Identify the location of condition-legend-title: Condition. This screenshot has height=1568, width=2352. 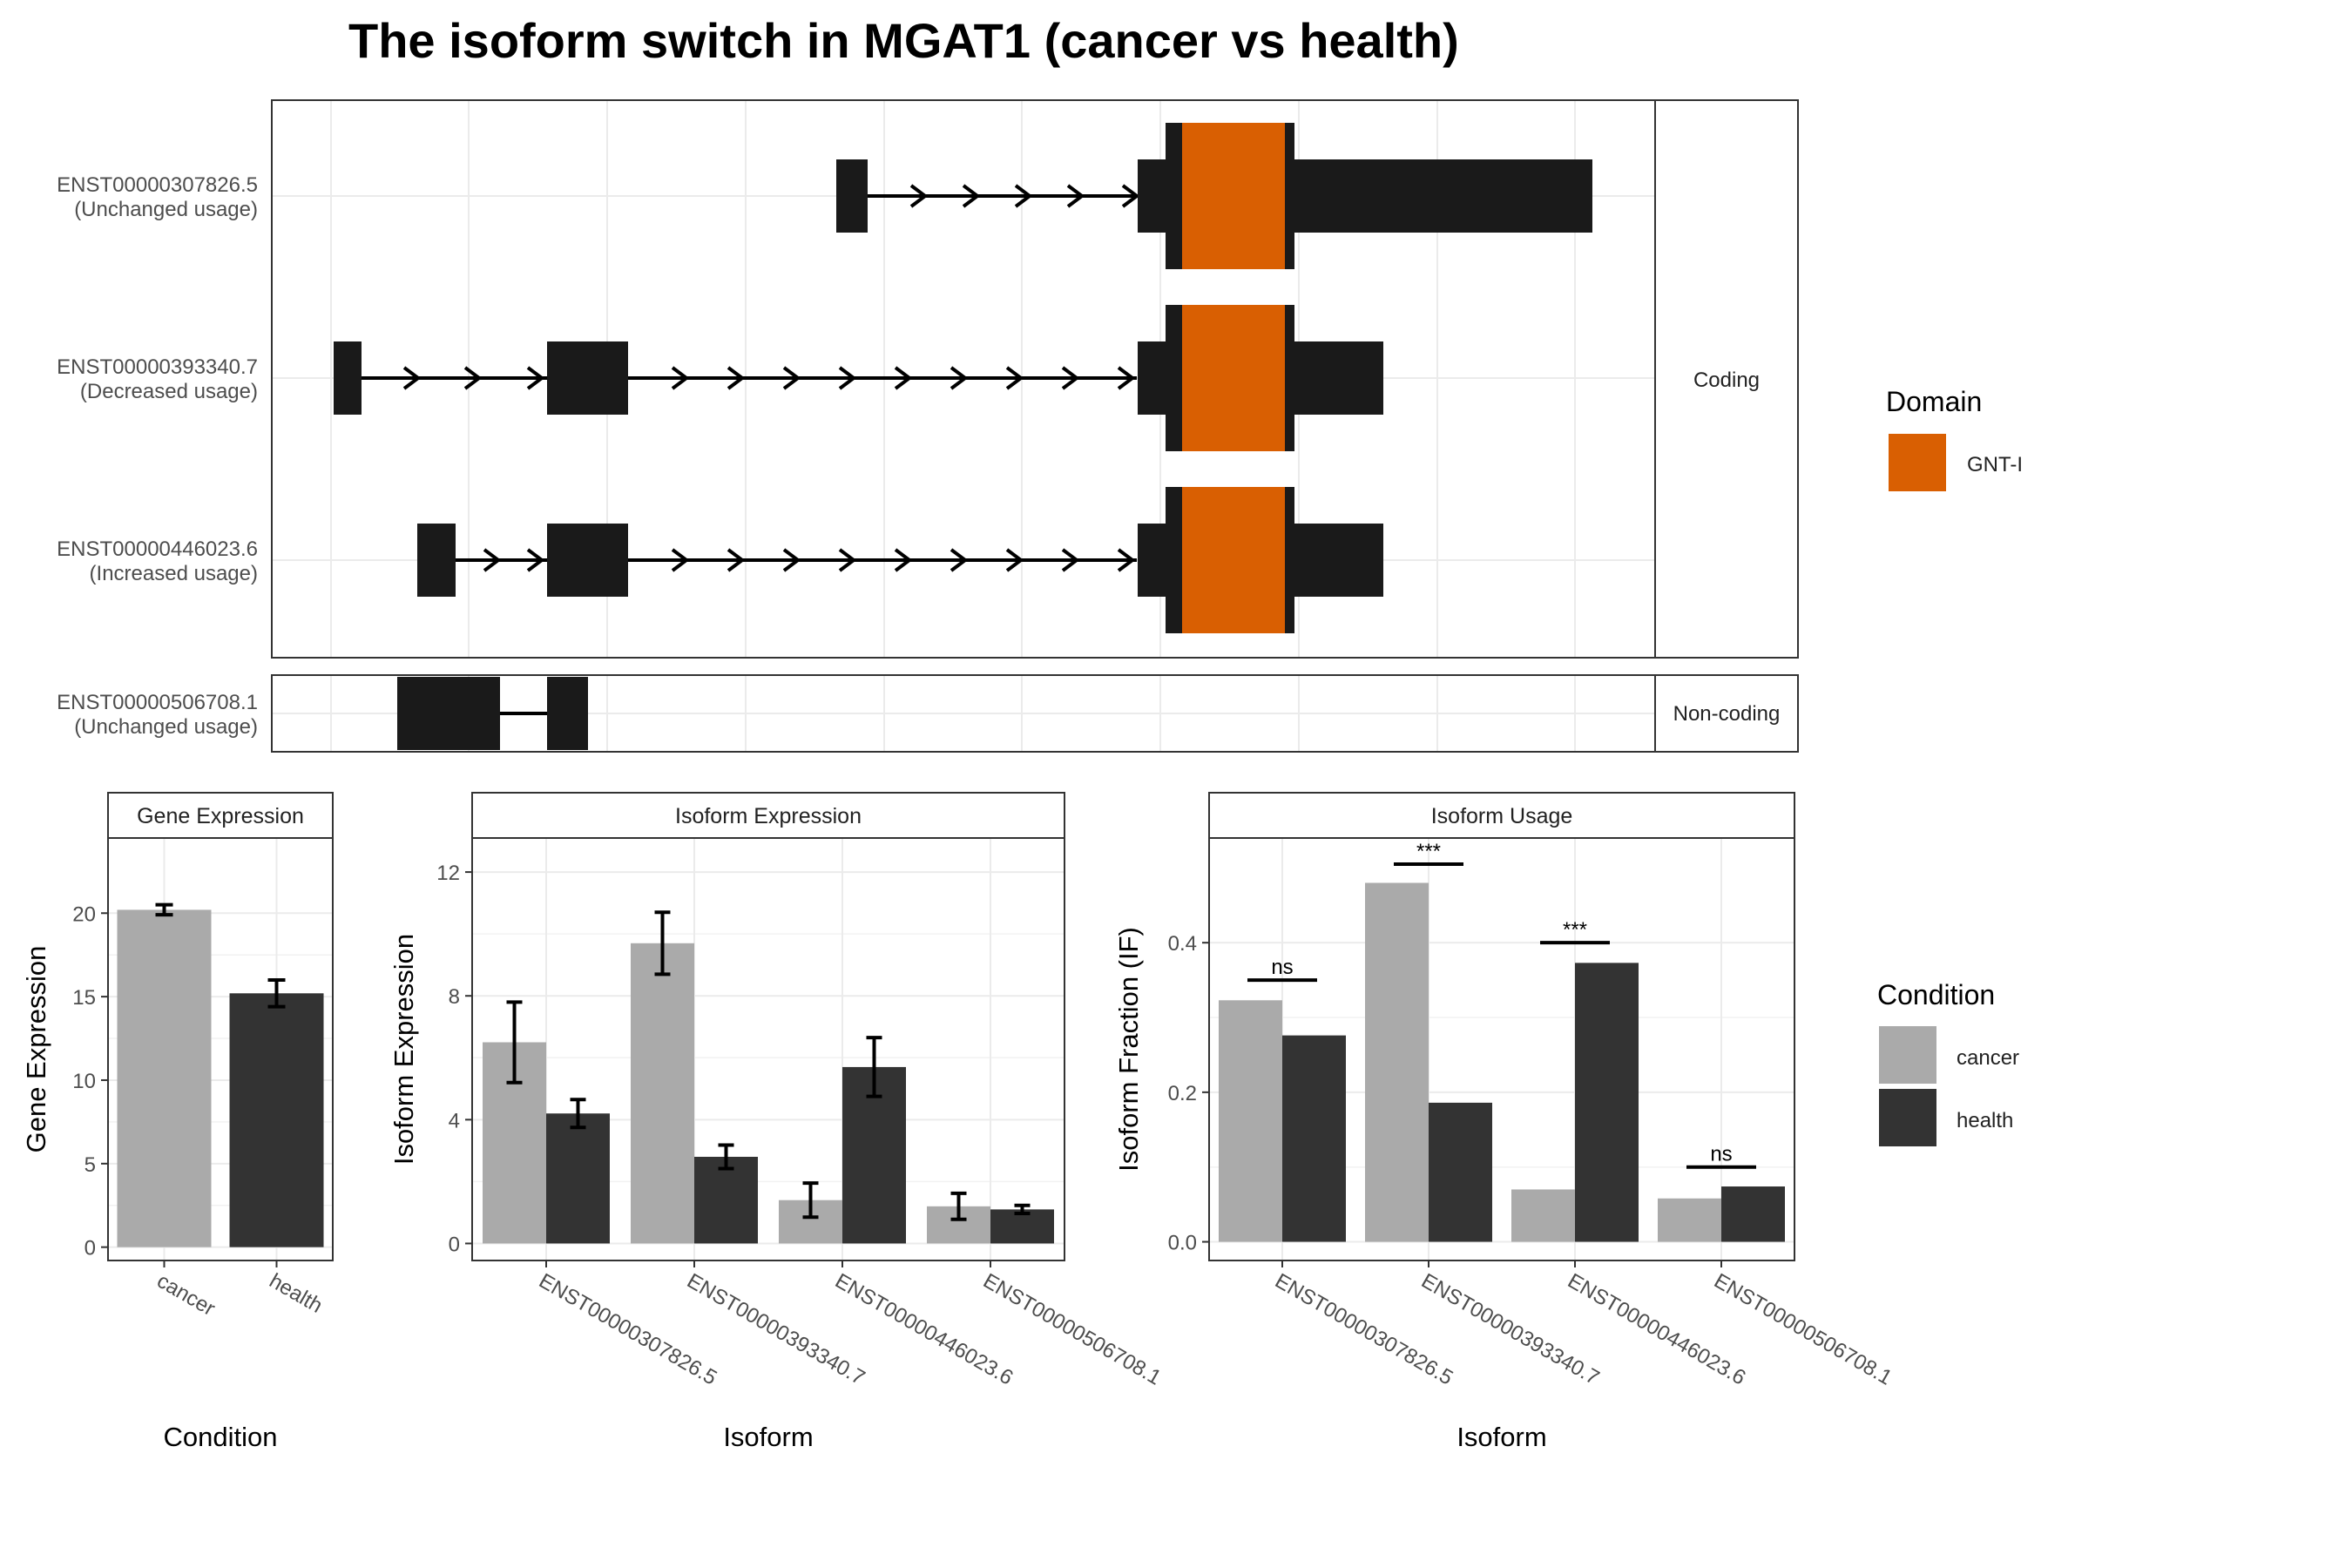
(1936, 994).